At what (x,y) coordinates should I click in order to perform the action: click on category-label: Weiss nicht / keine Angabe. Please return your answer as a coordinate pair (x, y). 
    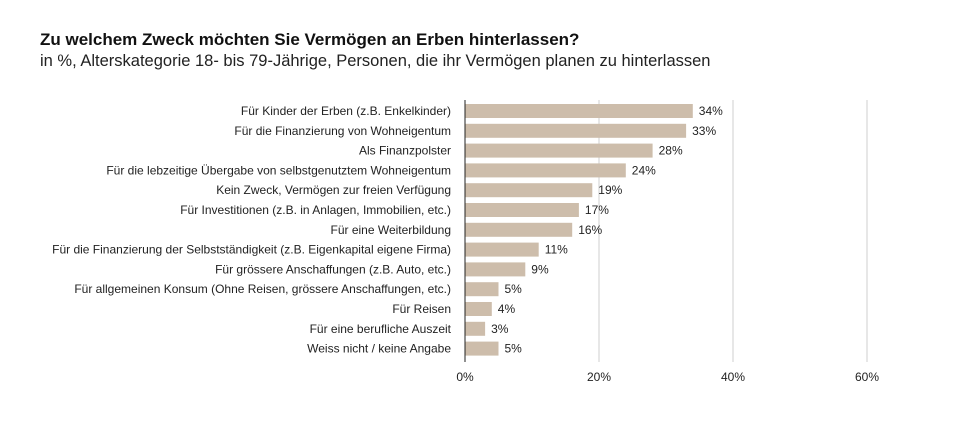
    Looking at the image, I should click on (379, 349).